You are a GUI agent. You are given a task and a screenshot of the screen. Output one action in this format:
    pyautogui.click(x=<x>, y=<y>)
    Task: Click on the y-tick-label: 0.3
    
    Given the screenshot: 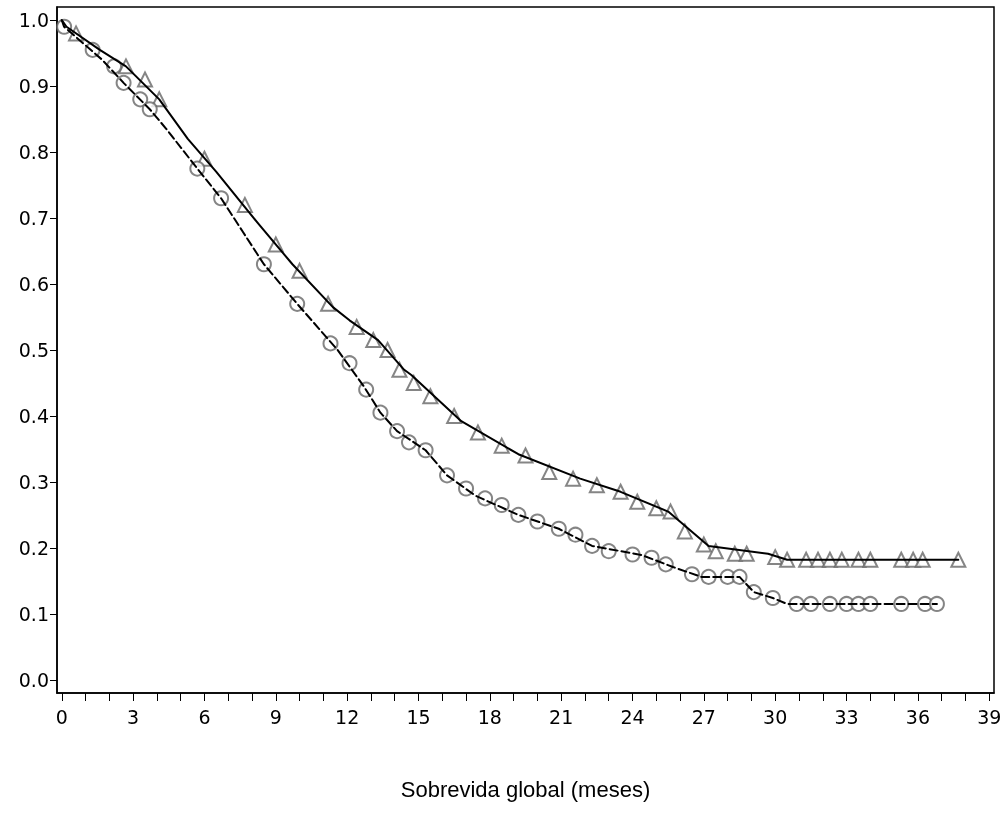 What is the action you would take?
    pyautogui.click(x=33, y=481)
    